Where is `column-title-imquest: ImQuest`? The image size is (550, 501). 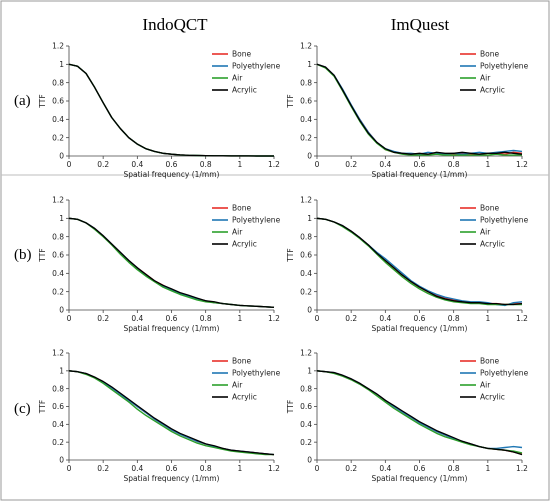 column-title-imquest: ImQuest is located at coordinates (420, 24).